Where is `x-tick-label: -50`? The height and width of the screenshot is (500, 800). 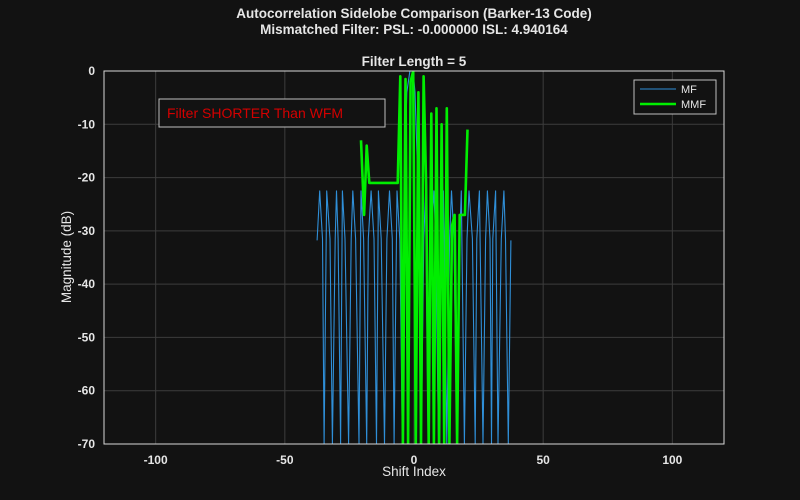
x-tick-label: -50 is located at coordinates (285, 460).